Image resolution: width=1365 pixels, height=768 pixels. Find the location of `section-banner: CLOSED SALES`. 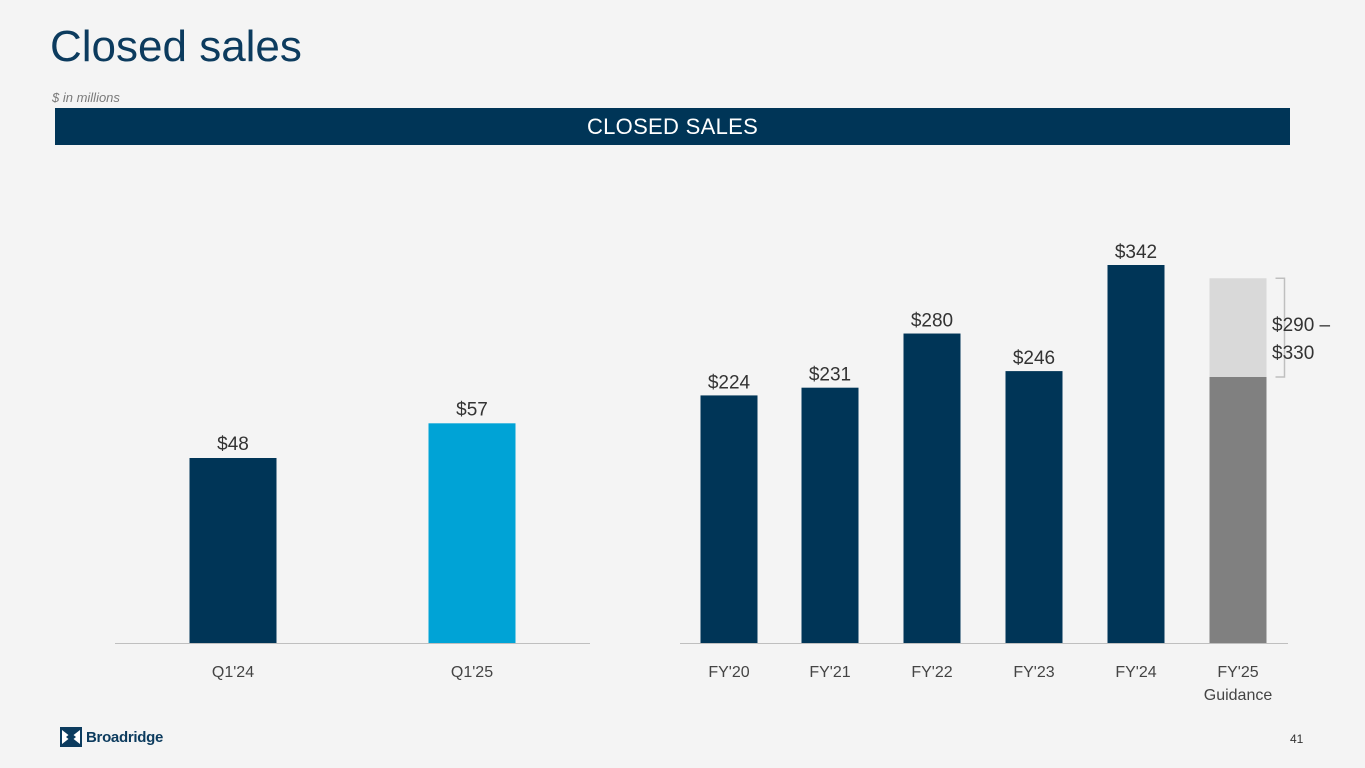

section-banner: CLOSED SALES is located at coordinates (672, 126).